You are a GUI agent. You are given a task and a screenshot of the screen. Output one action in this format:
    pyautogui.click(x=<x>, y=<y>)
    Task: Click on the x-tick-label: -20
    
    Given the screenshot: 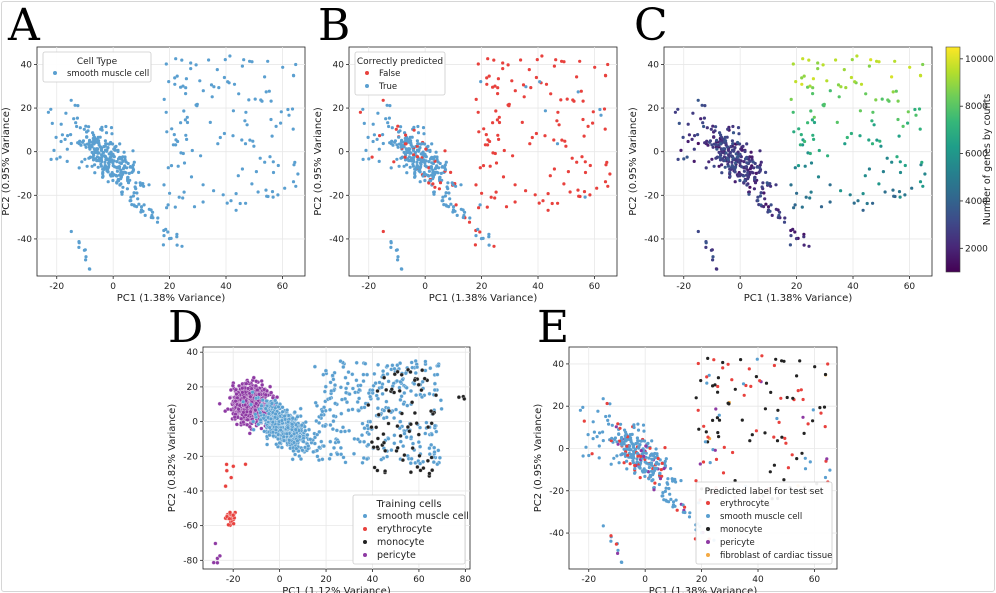 What is the action you would take?
    pyautogui.click(x=588, y=580)
    